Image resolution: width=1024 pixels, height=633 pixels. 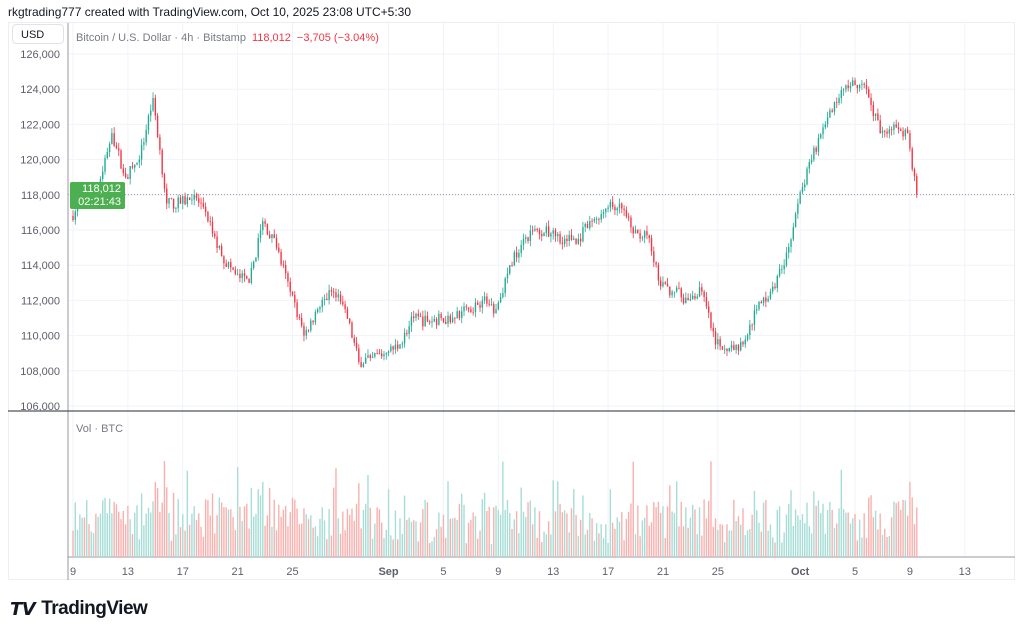 I want to click on currency-button: USD, so click(x=38, y=34).